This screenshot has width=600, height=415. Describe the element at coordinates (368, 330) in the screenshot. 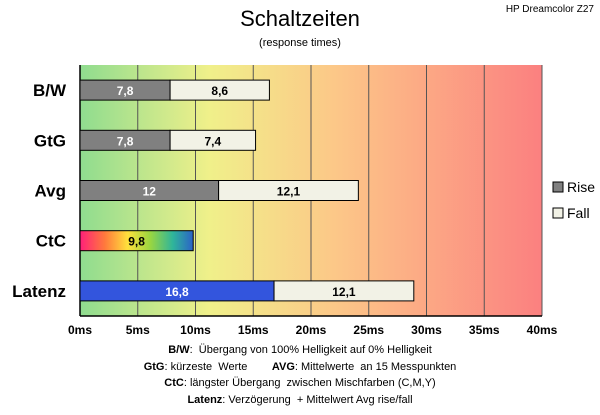

I see `x-tick-label: 25ms` at that location.